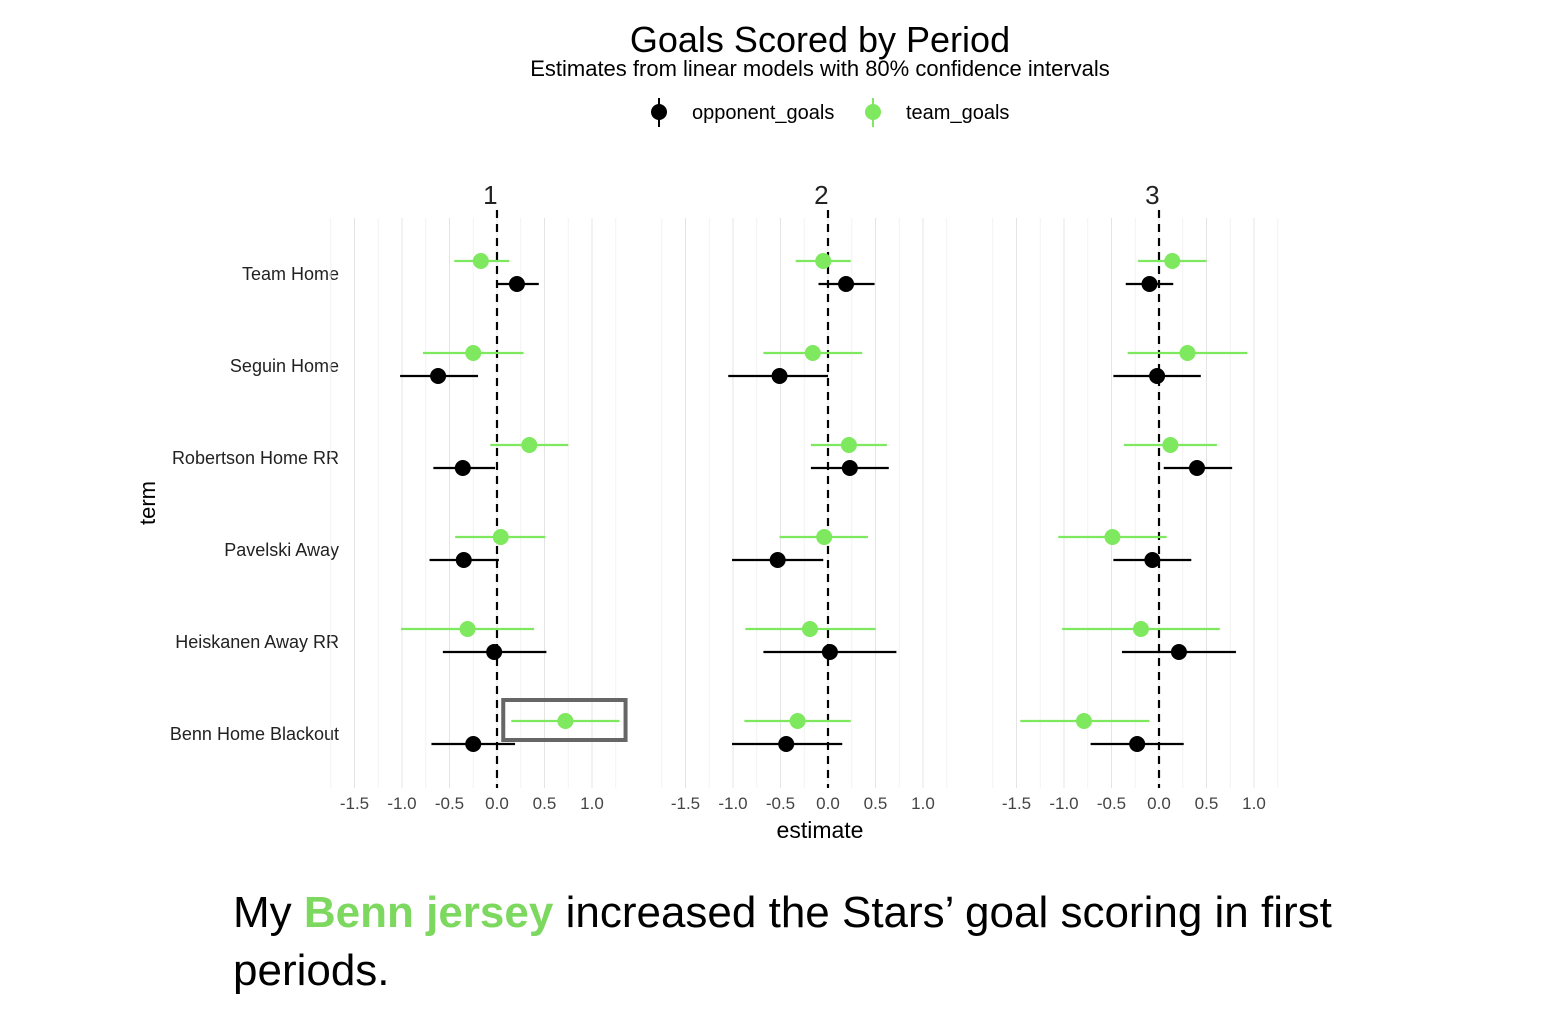 This screenshot has width=1544, height=1020. Describe the element at coordinates (1135, 496) in the screenshot. I see `facet-panel-3: 3 -1.5 -1.0 -0.5 0.0 0.5 1.0` at that location.